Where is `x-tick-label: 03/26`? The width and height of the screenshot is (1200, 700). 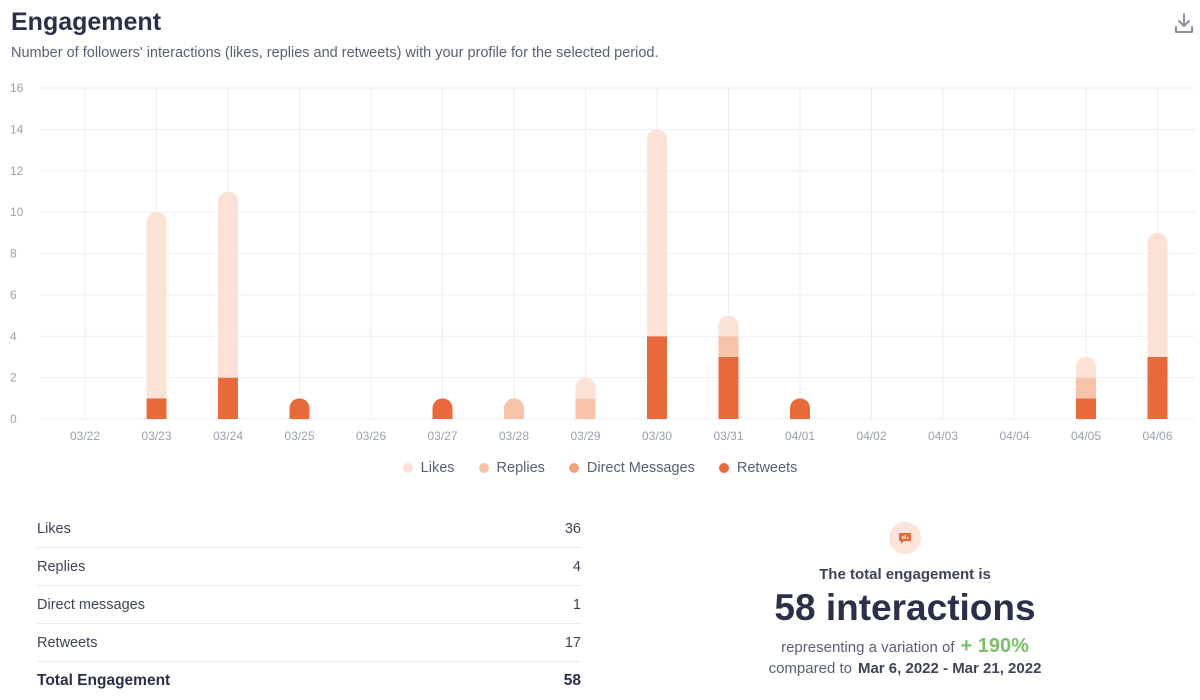
x-tick-label: 03/26 is located at coordinates (371, 436).